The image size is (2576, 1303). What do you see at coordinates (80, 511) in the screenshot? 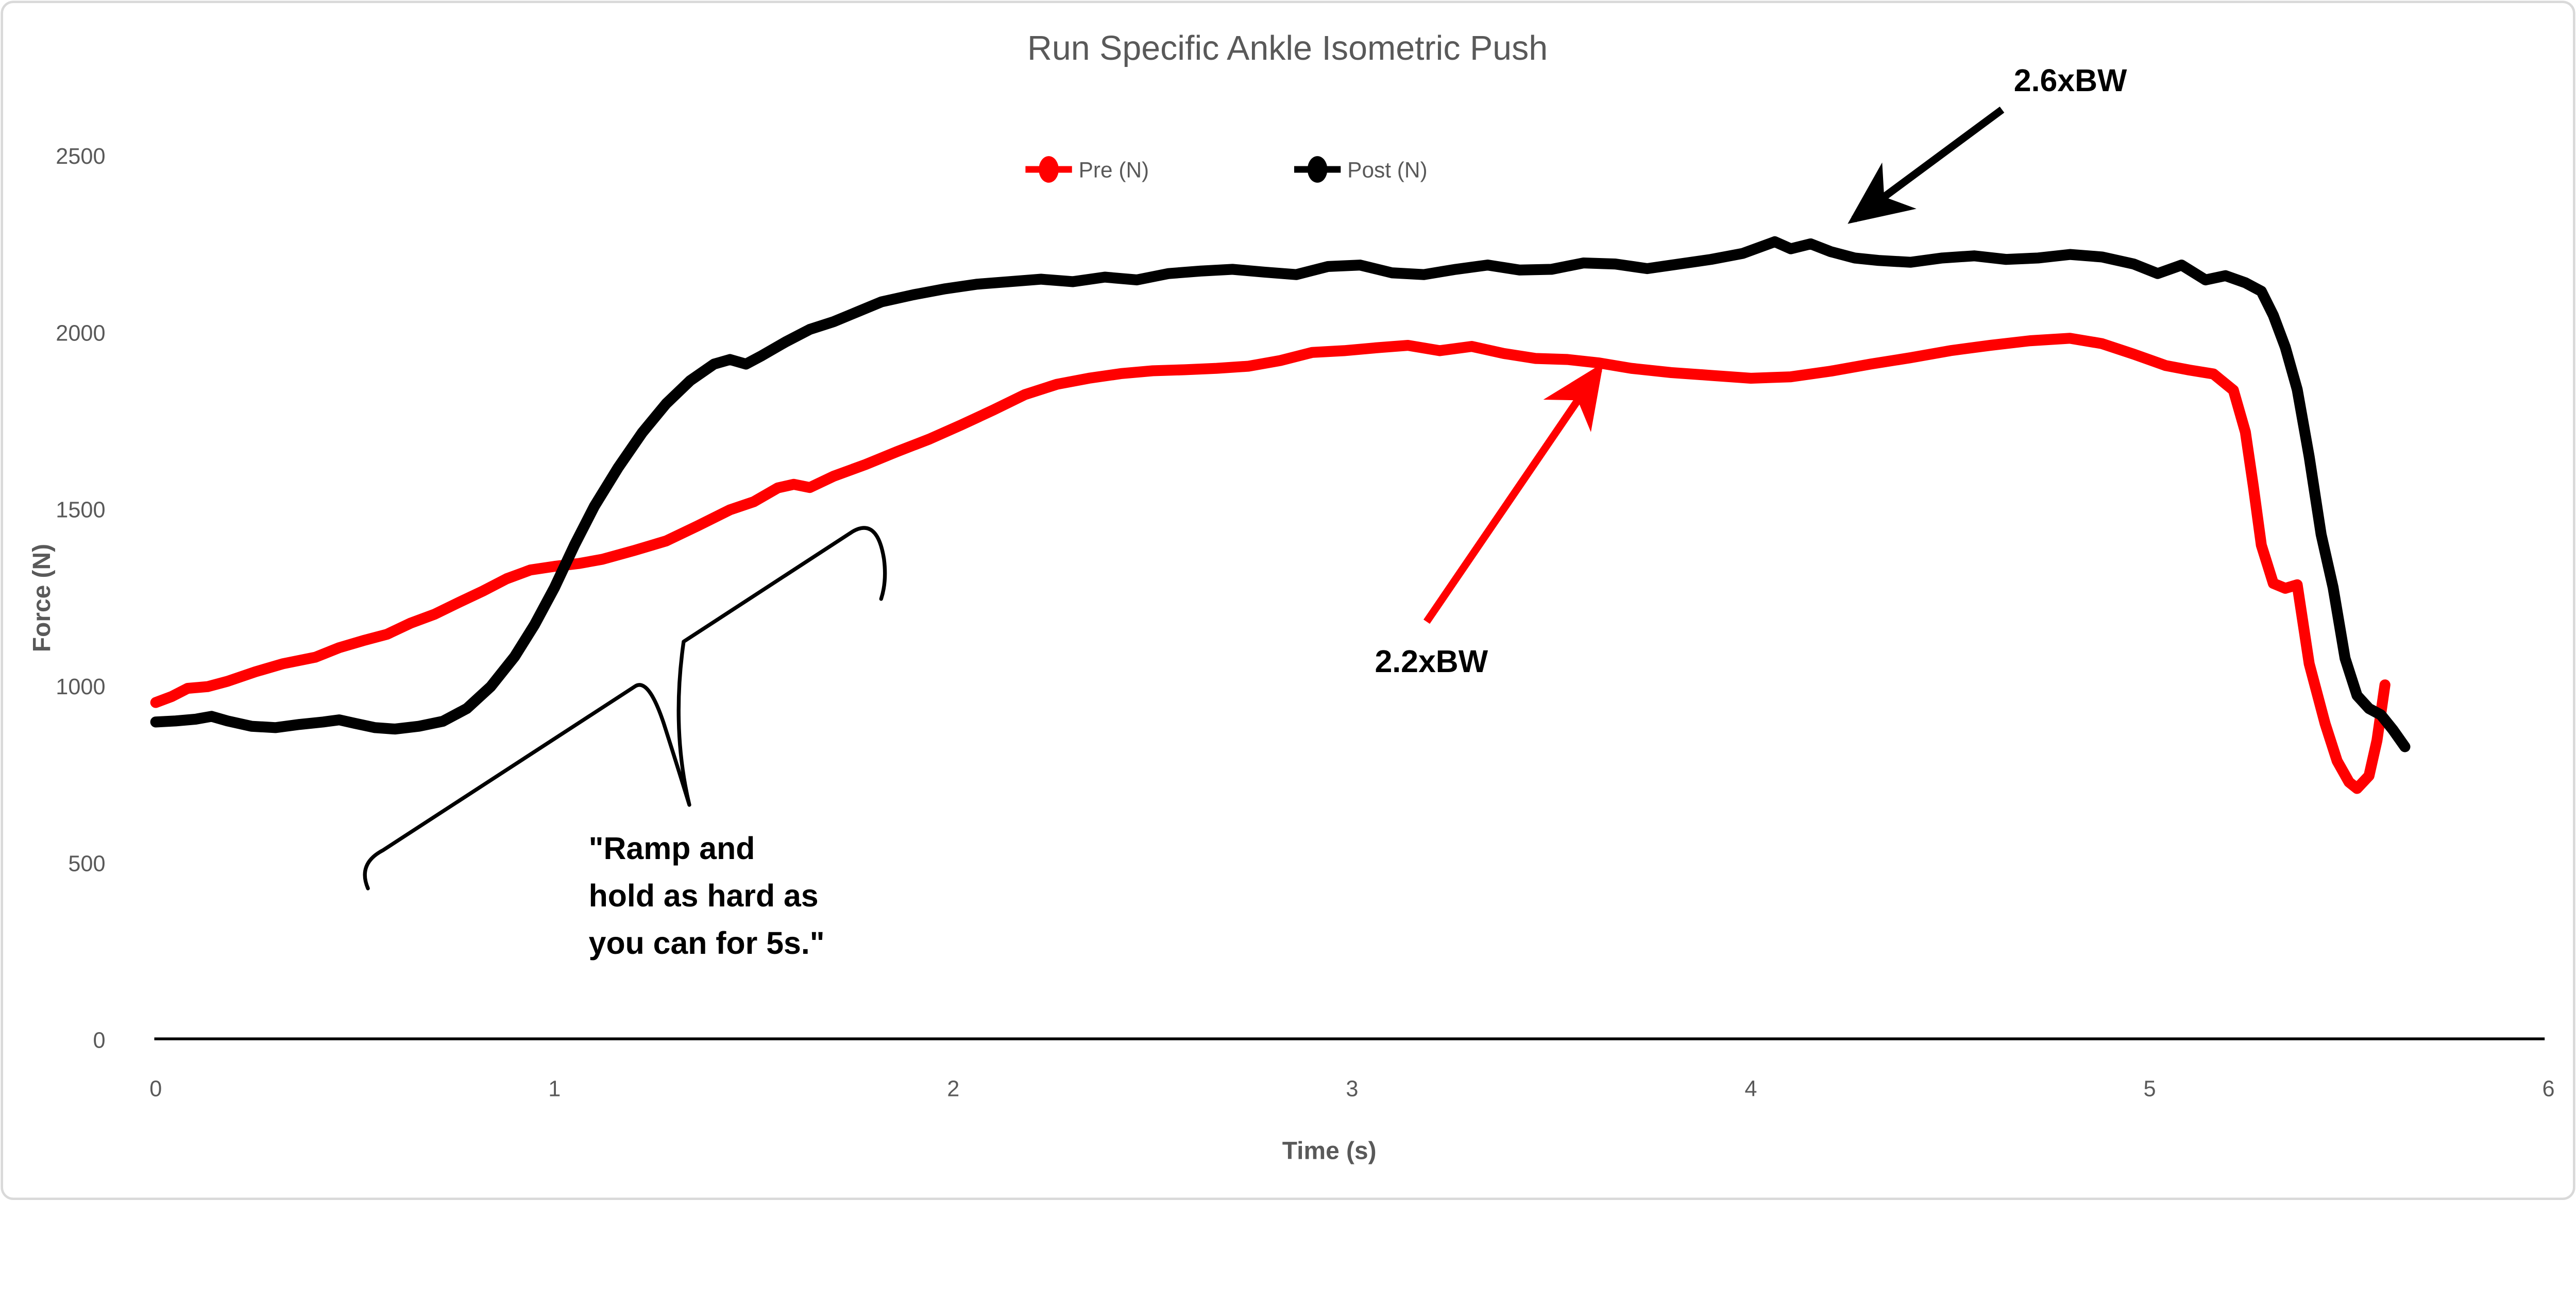
I see `y-tick-label: 1500` at bounding box center [80, 511].